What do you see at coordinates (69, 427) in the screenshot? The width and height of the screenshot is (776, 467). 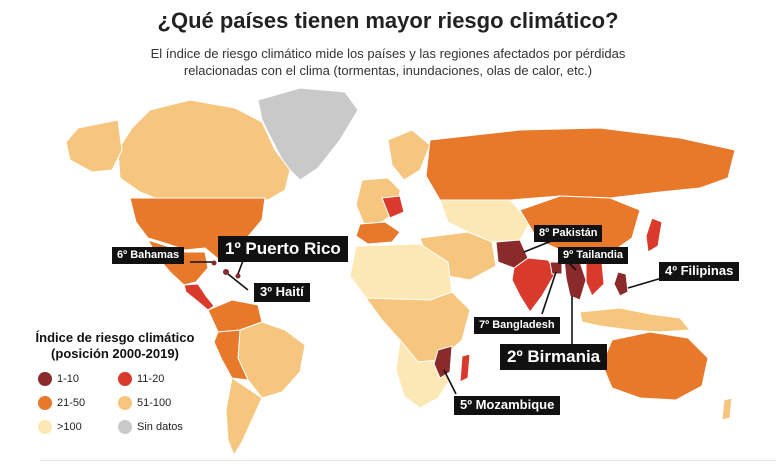 I see `legend-label: >100` at bounding box center [69, 427].